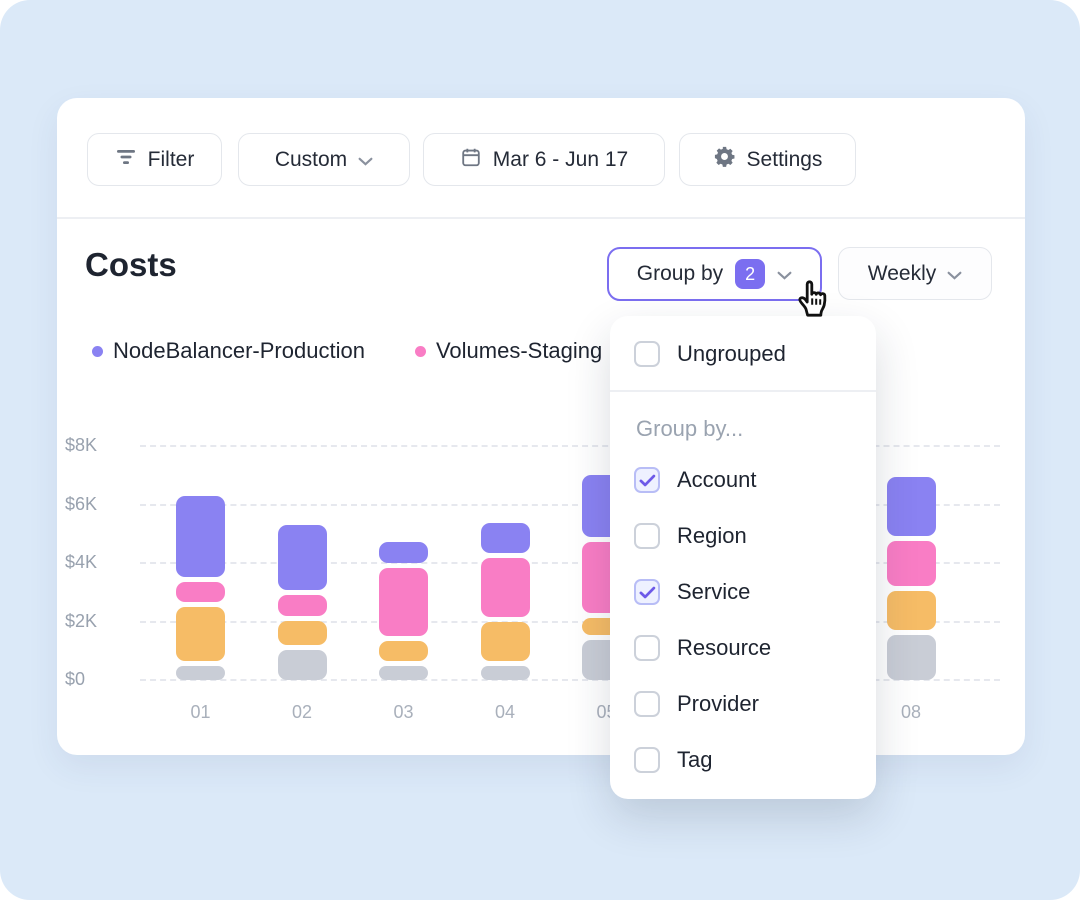 The image size is (1080, 900). I want to click on gear-icon, so click(724, 159).